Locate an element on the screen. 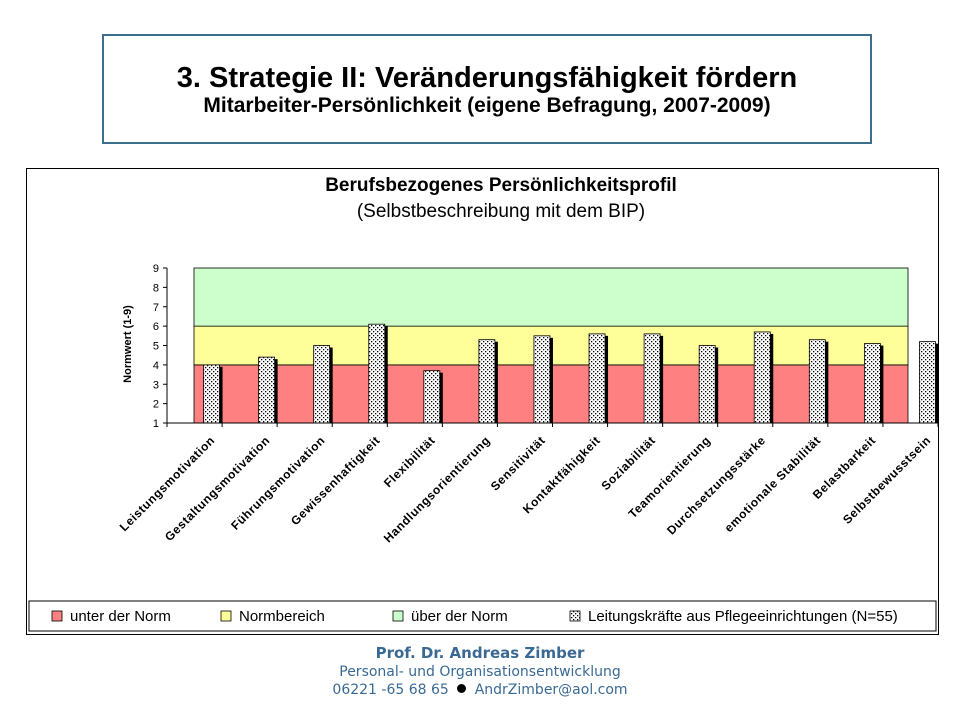 Image resolution: width=960 pixels, height=720 pixels. chart-title: Berufsbezogenes Persönlichkeitsprofil is located at coordinates (501, 185).